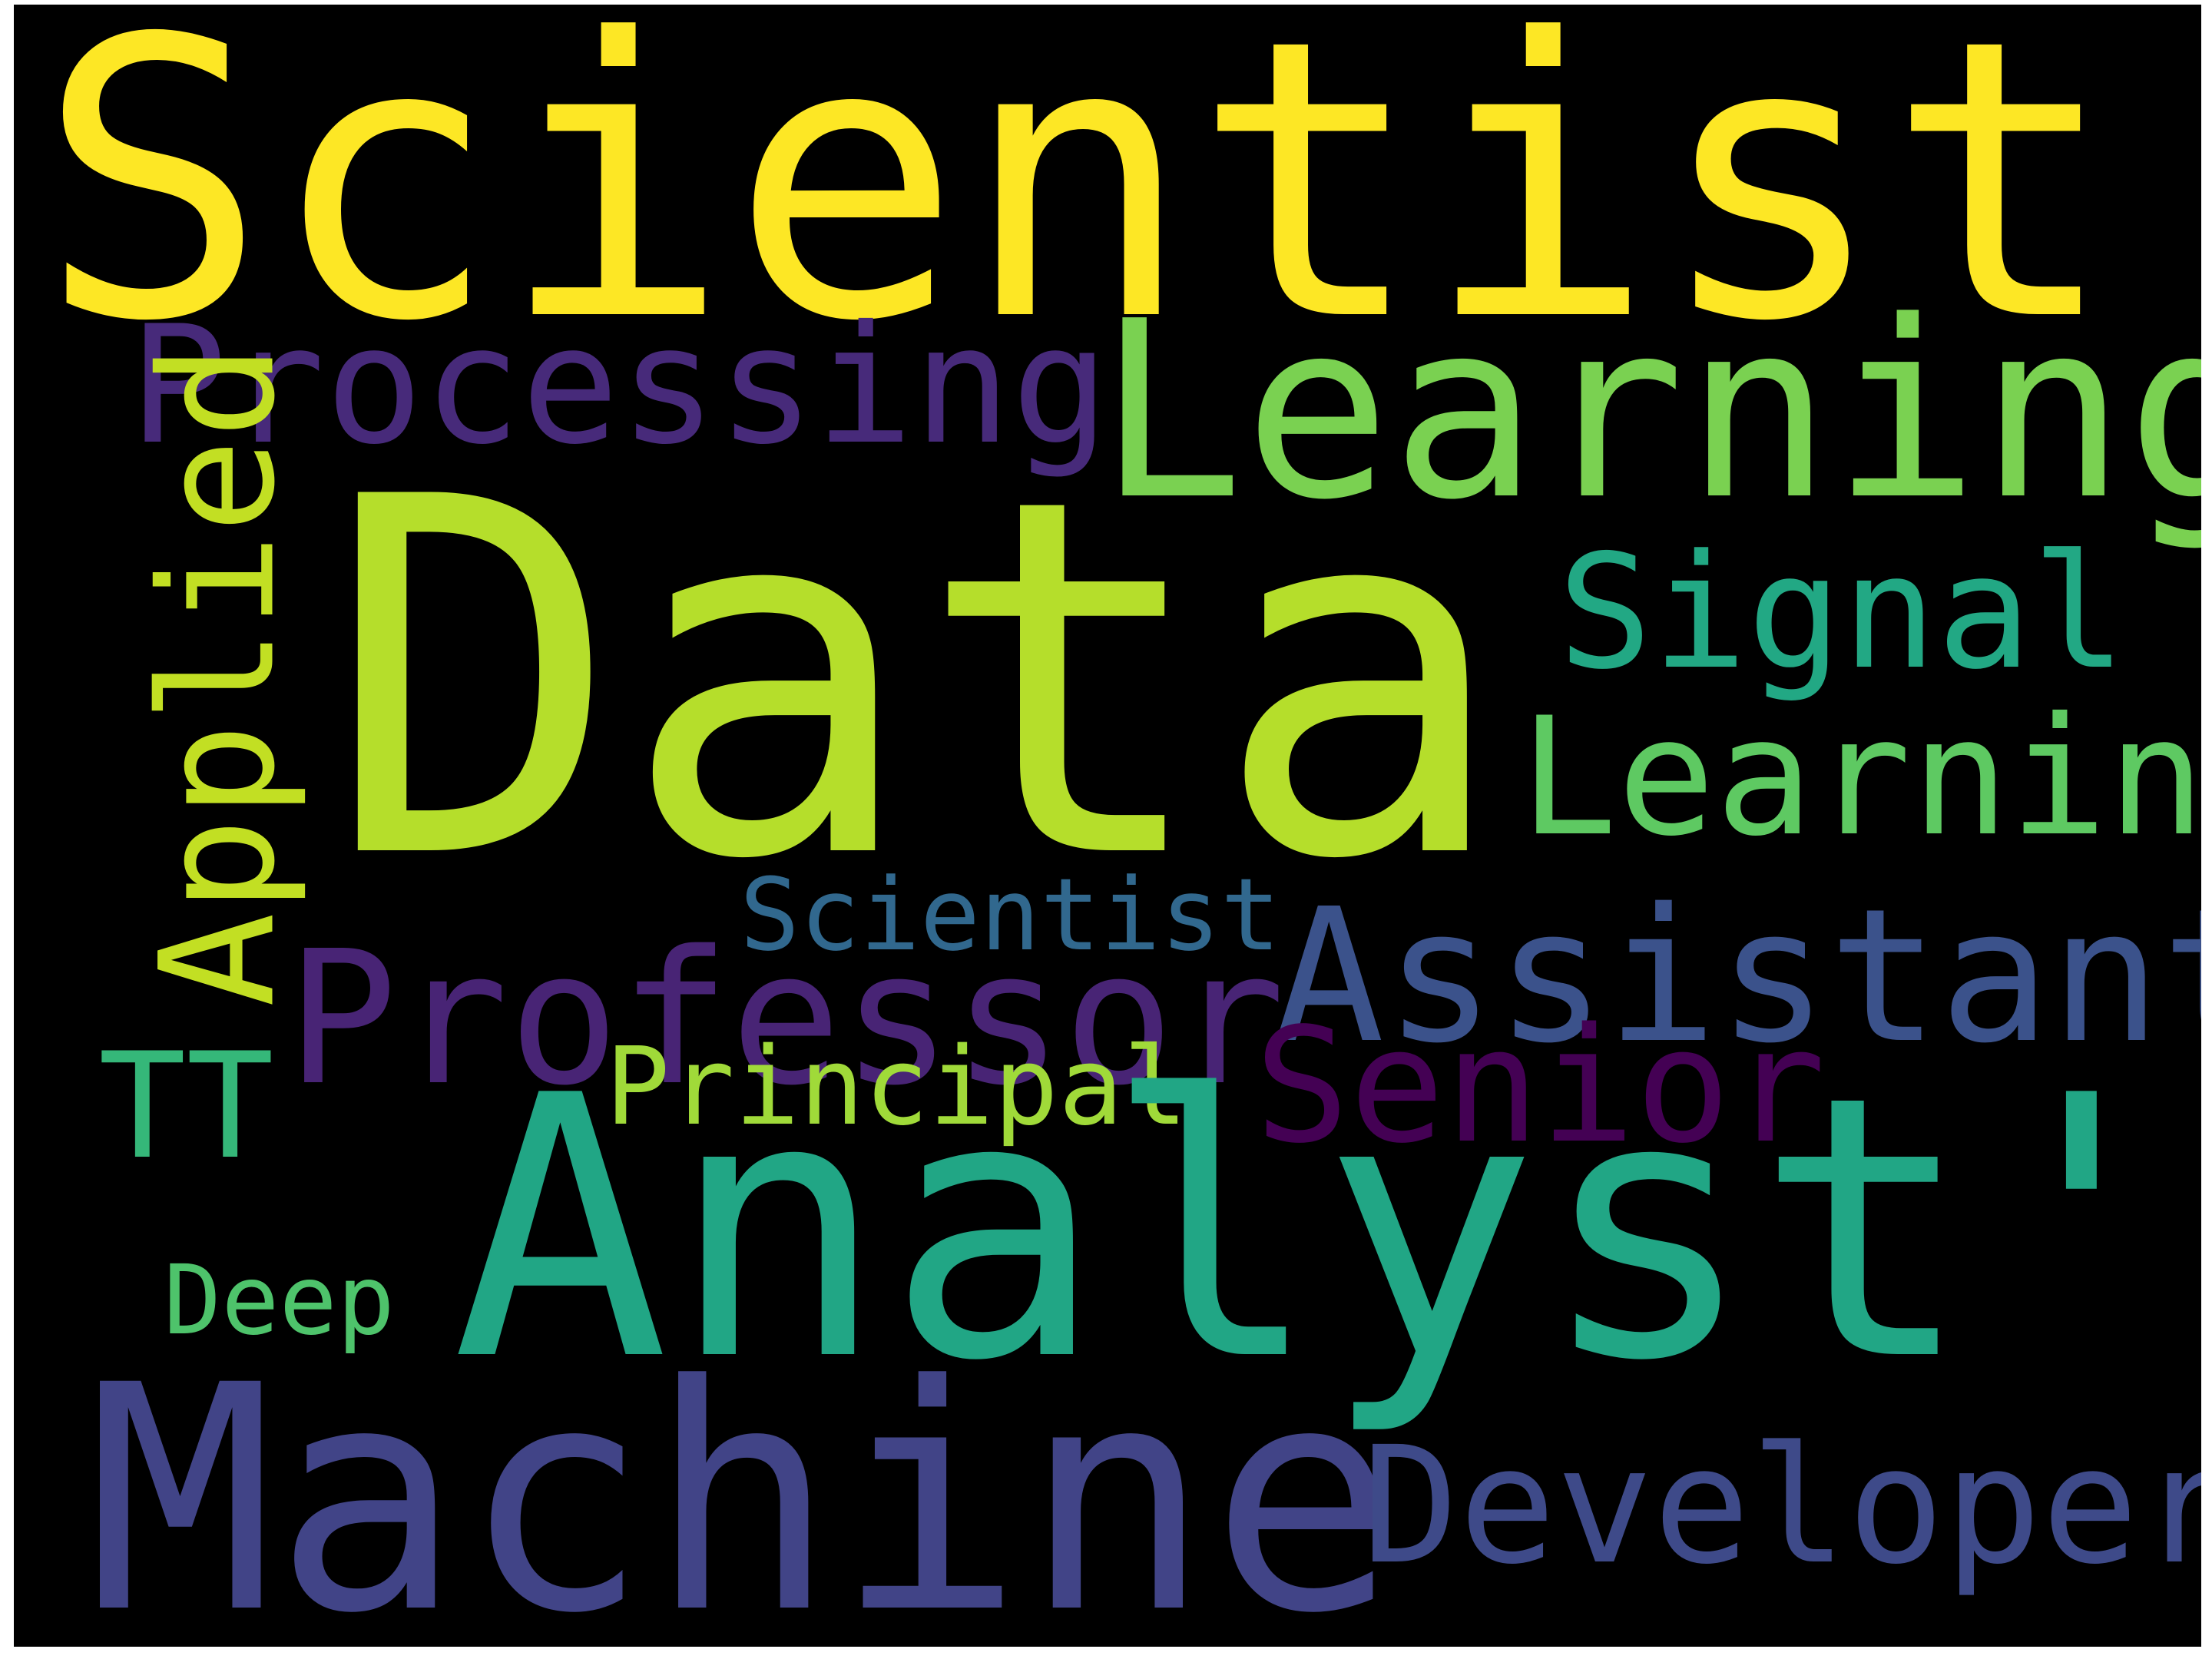 The width and height of the screenshot is (2212, 1659). What do you see at coordinates (1649, 411) in the screenshot?
I see `word-learning-quote: Learning'` at bounding box center [1649, 411].